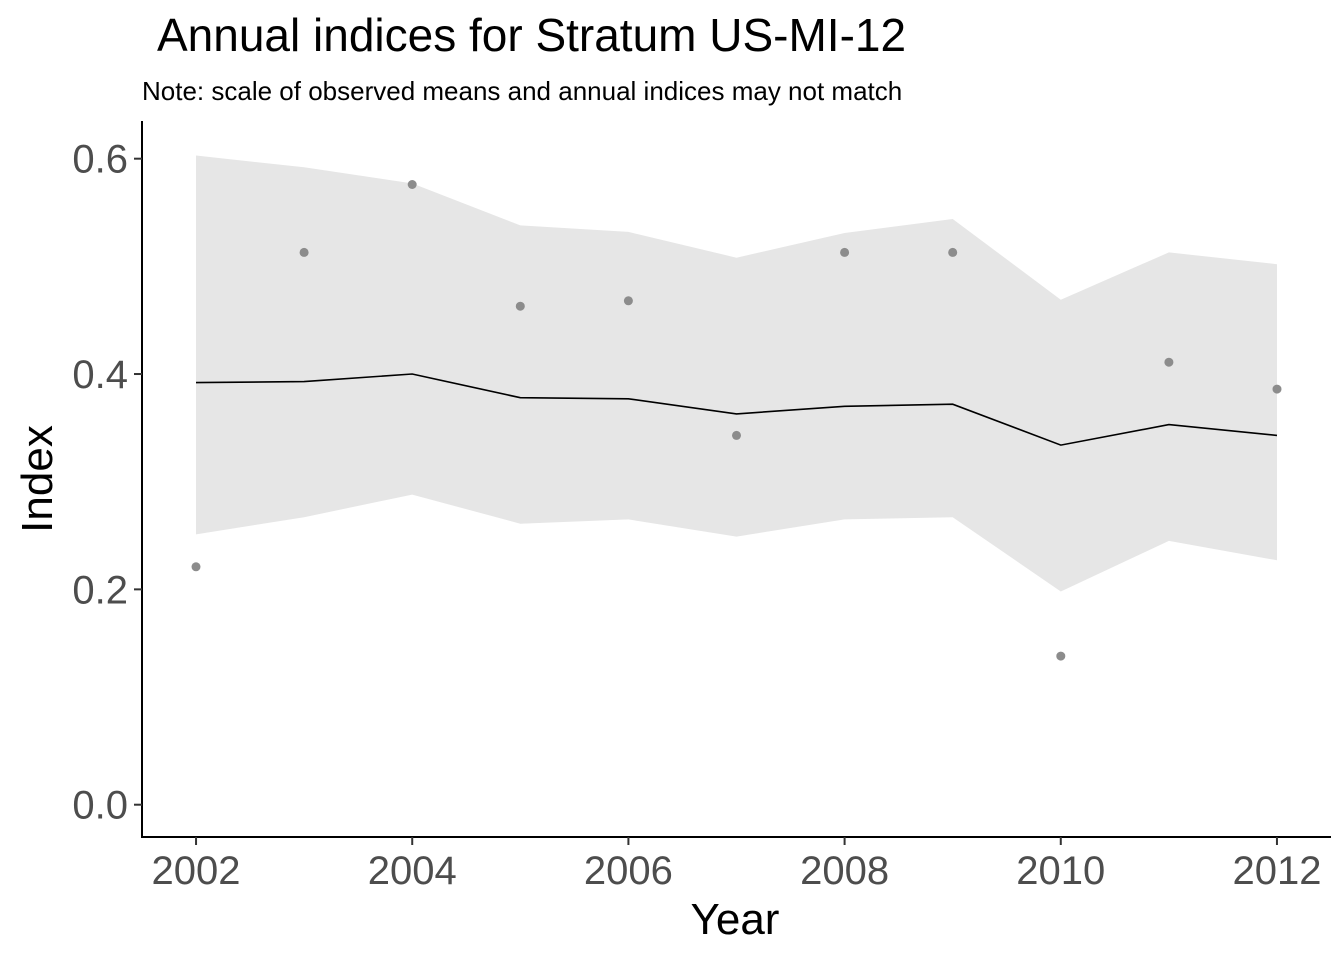 Image resolution: width=1344 pixels, height=960 pixels. I want to click on index-line-layer, so click(736, 409).